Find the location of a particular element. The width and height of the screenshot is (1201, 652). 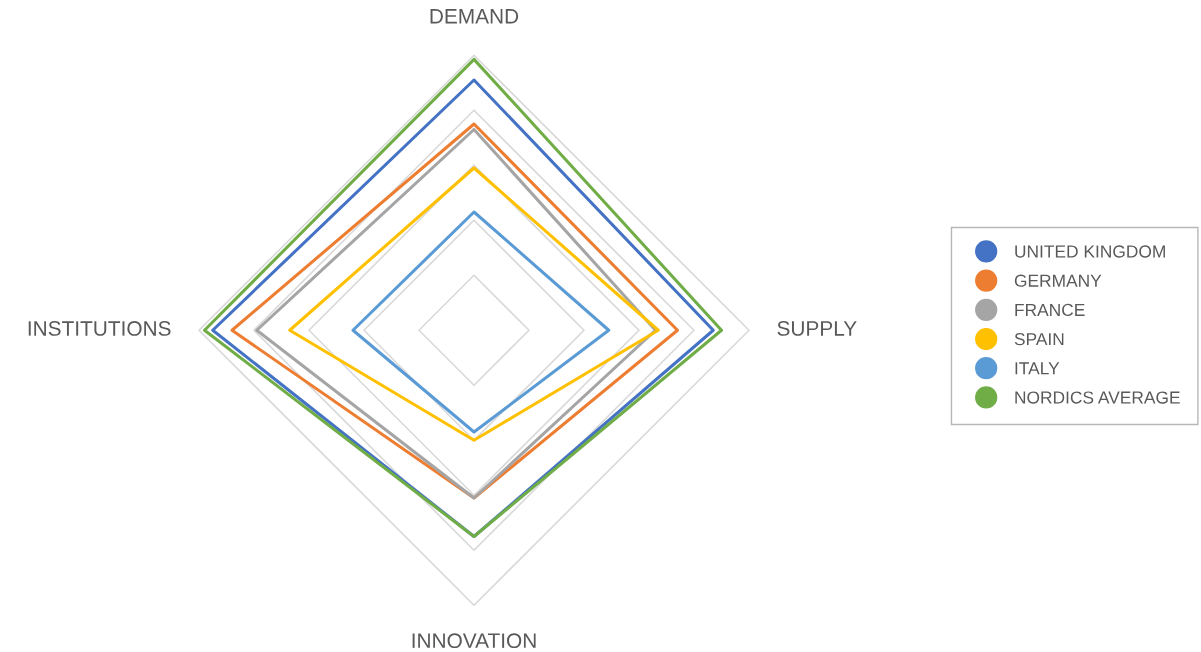

spoke-label: DEMAND is located at coordinates (474, 16).